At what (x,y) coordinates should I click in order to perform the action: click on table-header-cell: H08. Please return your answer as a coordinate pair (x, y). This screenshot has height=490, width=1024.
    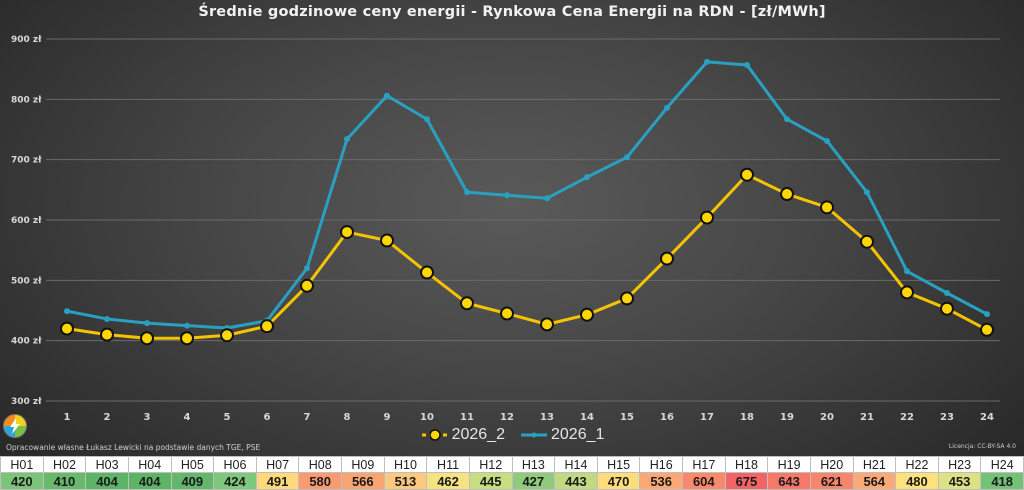
    Looking at the image, I should click on (320, 464).